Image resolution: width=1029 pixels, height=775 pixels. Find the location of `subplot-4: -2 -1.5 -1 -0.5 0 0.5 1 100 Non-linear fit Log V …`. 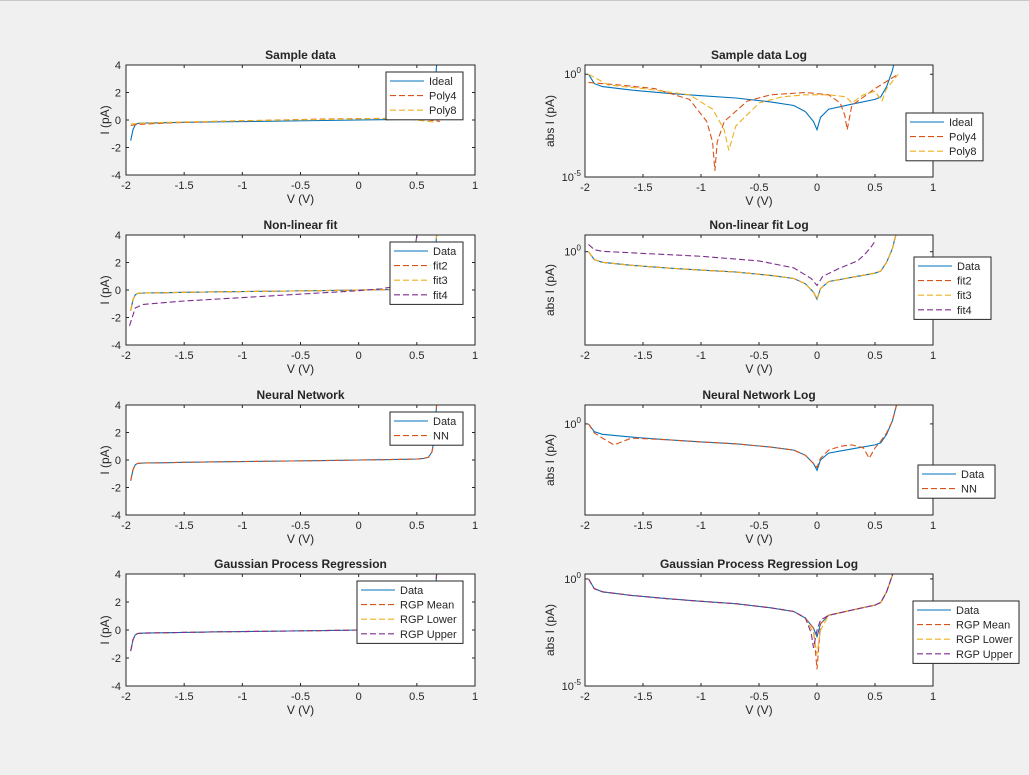

subplot-4: -2 -1.5 -1 -0.5 0 0.5 1 100 Non-linear fit Log V … is located at coordinates (767, 297).